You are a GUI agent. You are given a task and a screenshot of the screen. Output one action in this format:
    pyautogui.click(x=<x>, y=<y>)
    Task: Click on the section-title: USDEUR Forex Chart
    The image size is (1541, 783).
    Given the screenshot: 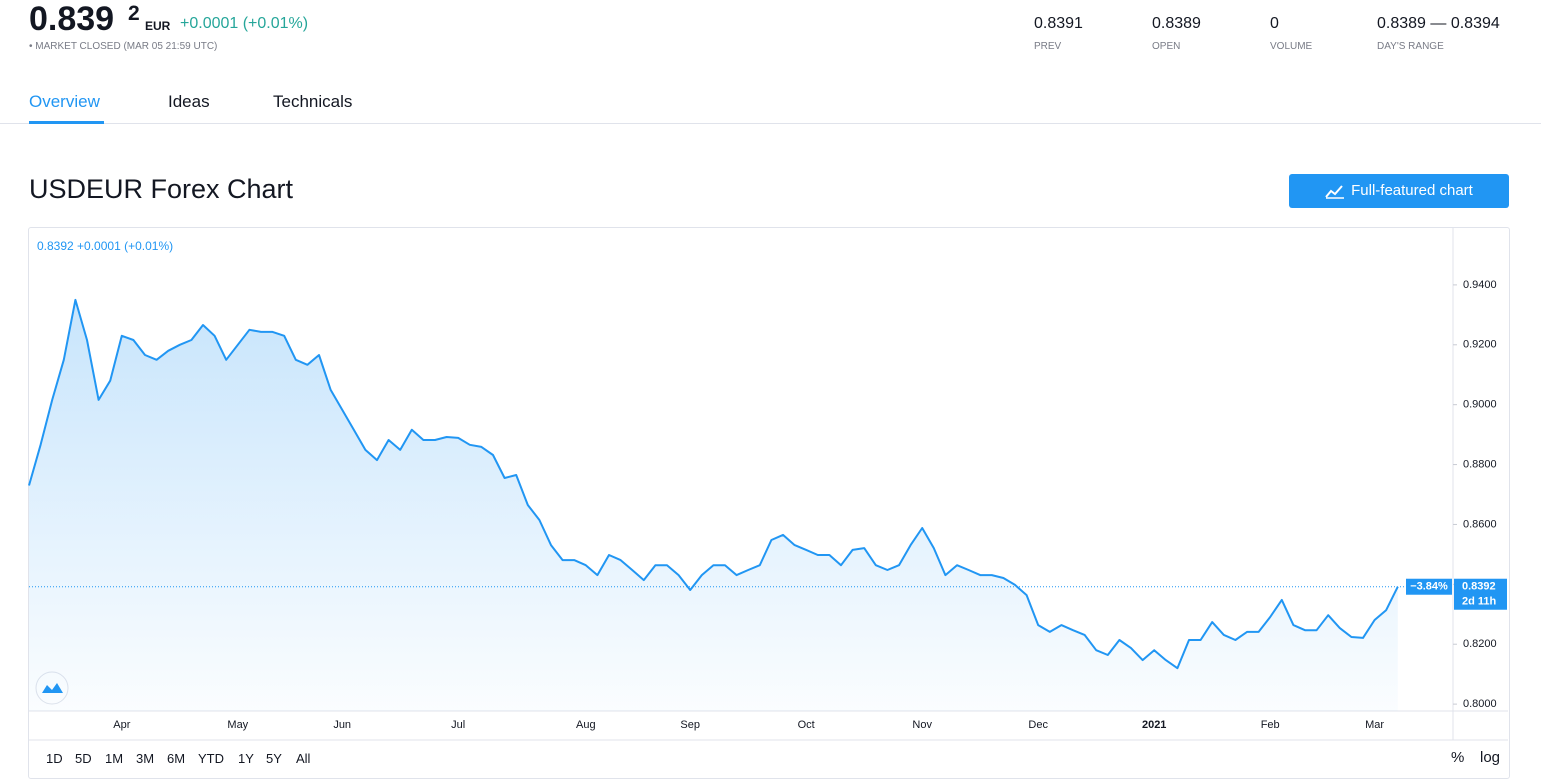 What is the action you would take?
    pyautogui.click(x=161, y=189)
    